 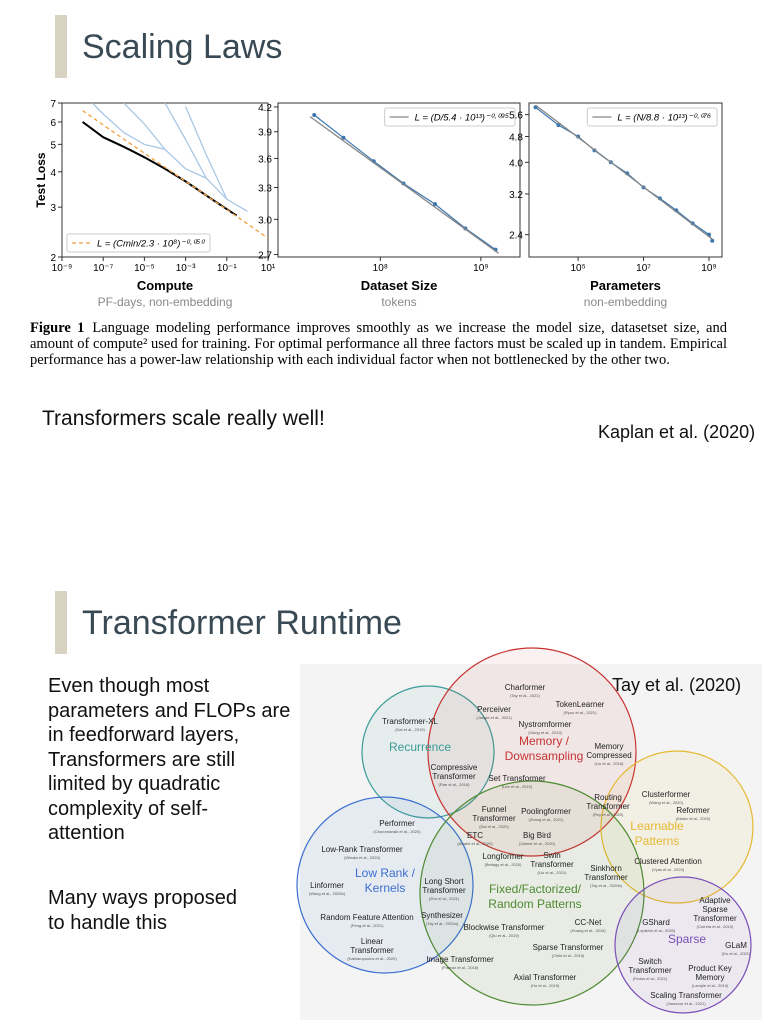 What do you see at coordinates (650, 961) in the screenshot?
I see `method-name: Switch` at bounding box center [650, 961].